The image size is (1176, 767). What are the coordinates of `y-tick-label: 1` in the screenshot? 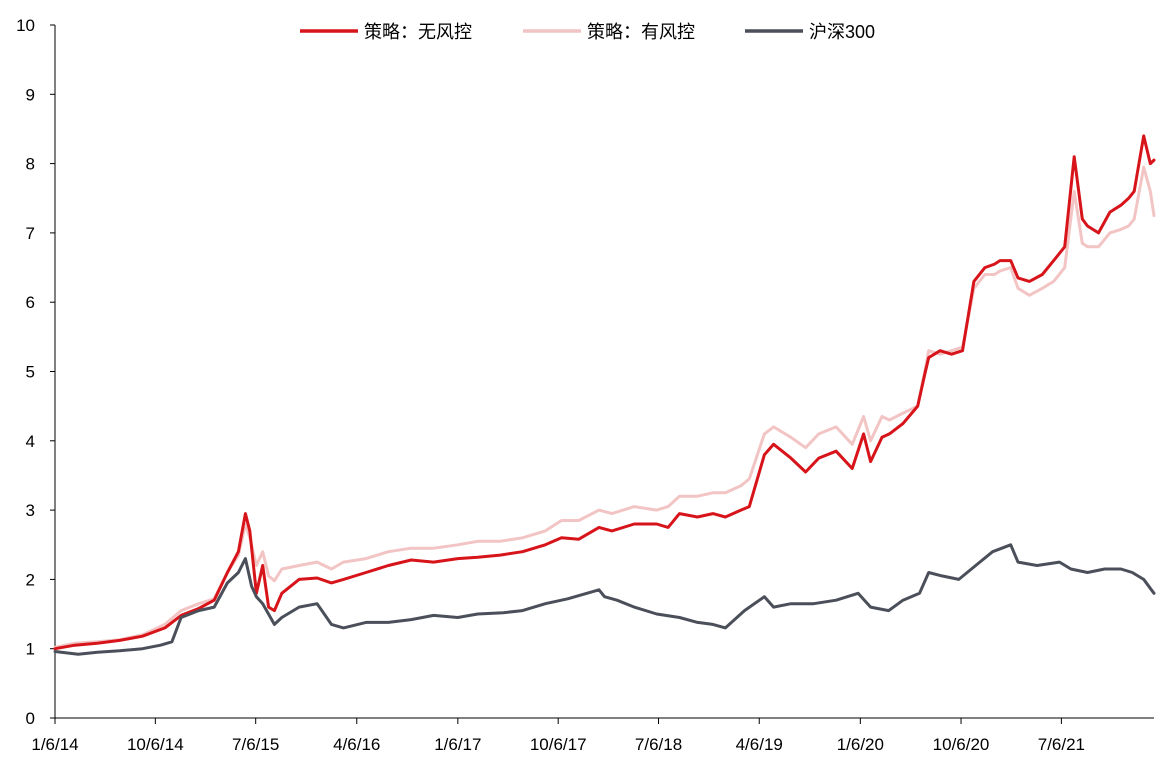 It's located at (30, 649).